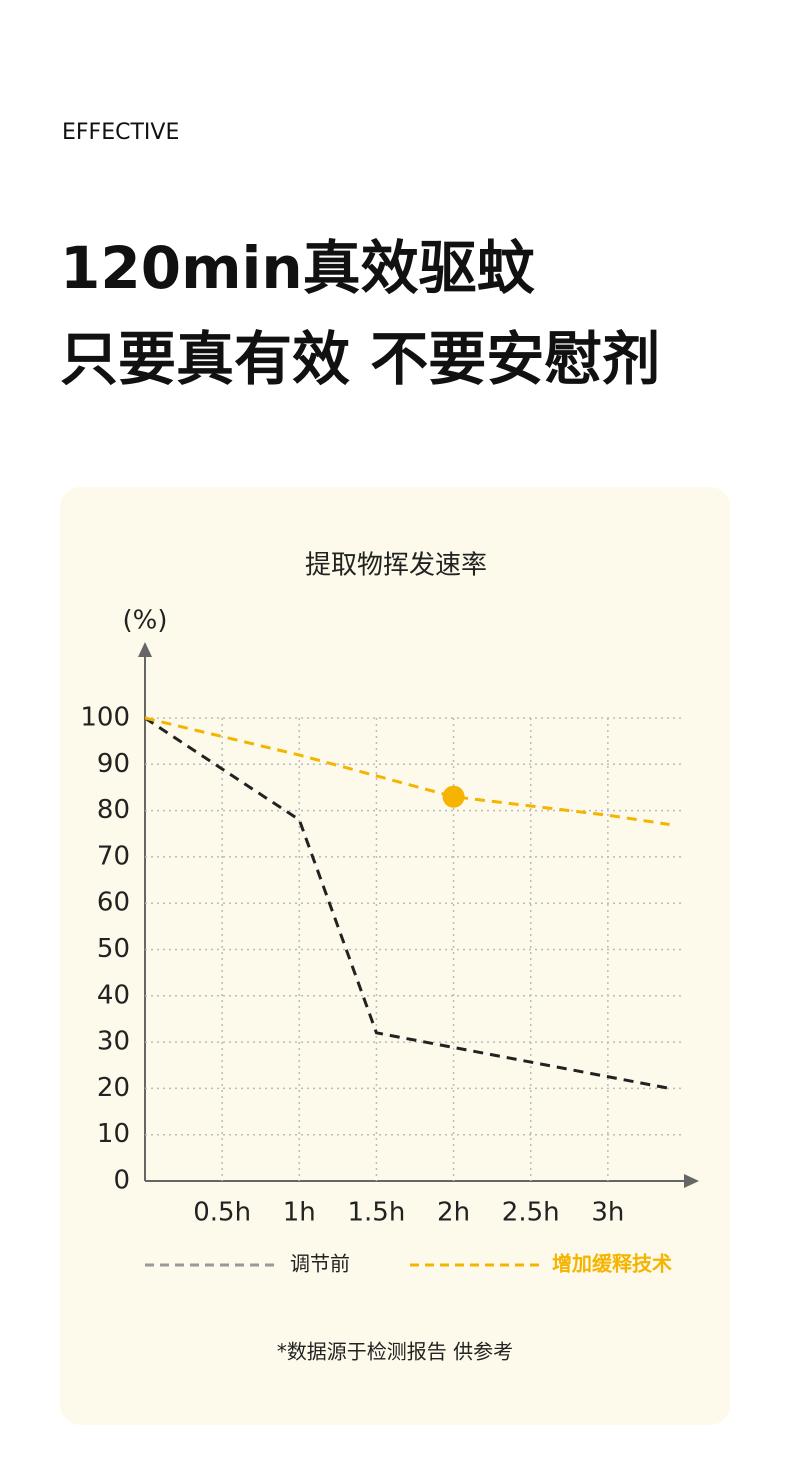 The height and width of the screenshot is (1466, 790). Describe the element at coordinates (113, 1042) in the screenshot. I see `y-tick-label: 30` at that location.